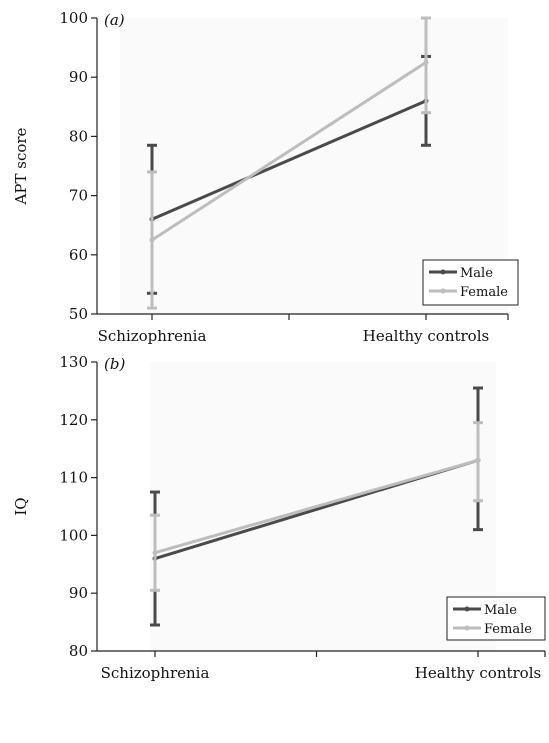 The width and height of the screenshot is (549, 743). What do you see at coordinates (484, 292) in the screenshot?
I see `panel-a-legend-label-female: Female` at bounding box center [484, 292].